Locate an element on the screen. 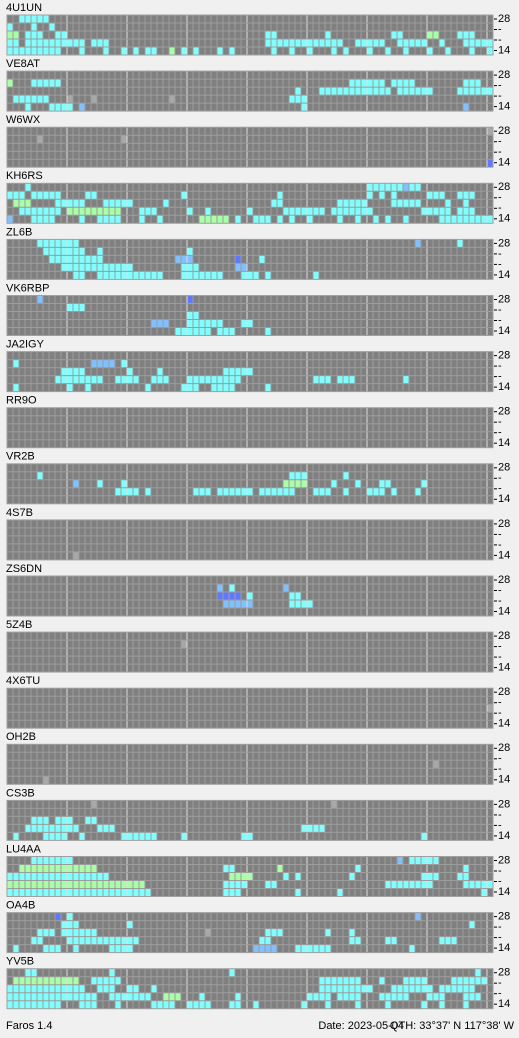 The height and width of the screenshot is (1038, 519). station-name: JA2IGY is located at coordinates (25, 345).